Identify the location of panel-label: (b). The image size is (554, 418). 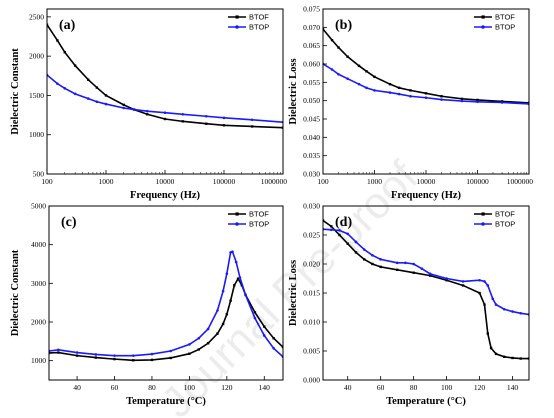
(343, 25).